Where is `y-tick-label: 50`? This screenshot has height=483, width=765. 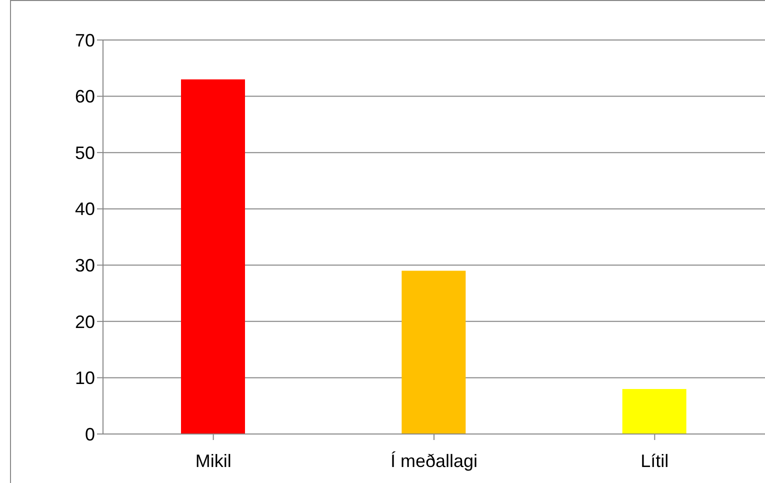 y-tick-label: 50 is located at coordinates (84, 152).